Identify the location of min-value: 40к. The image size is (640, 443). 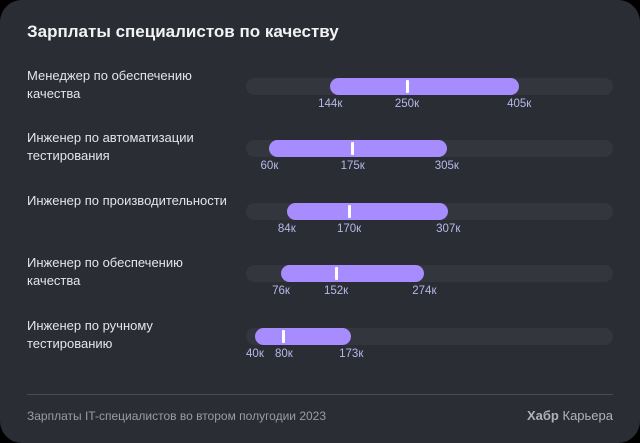
(255, 354).